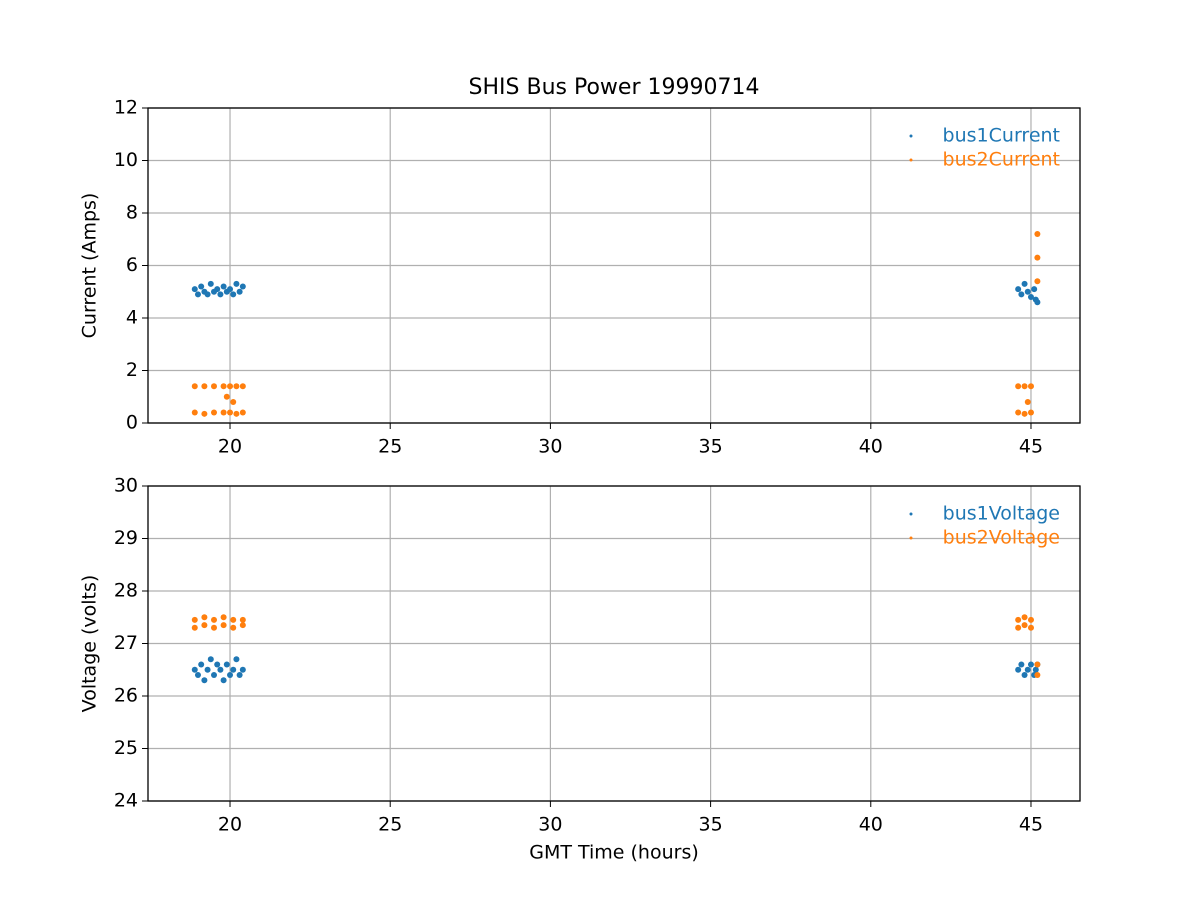 This screenshot has width=1200, height=904. Describe the element at coordinates (614, 853) in the screenshot. I see `x-axis-label: GMT Time (hours)` at that location.